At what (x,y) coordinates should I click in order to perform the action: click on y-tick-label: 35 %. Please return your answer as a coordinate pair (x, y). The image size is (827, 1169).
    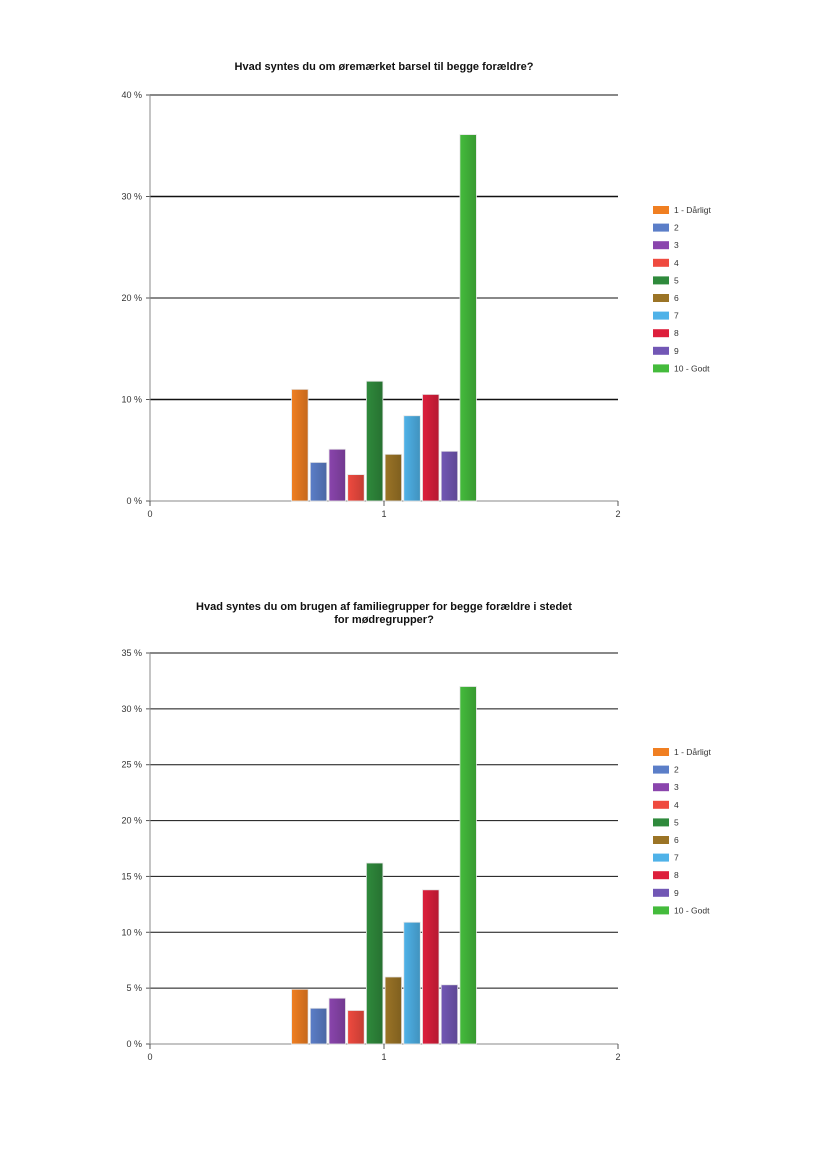
    Looking at the image, I should click on (131, 653).